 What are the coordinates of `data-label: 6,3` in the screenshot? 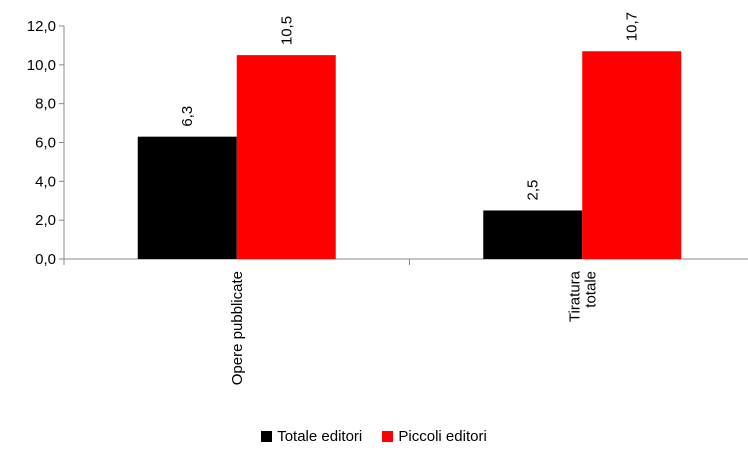 It's located at (187, 116).